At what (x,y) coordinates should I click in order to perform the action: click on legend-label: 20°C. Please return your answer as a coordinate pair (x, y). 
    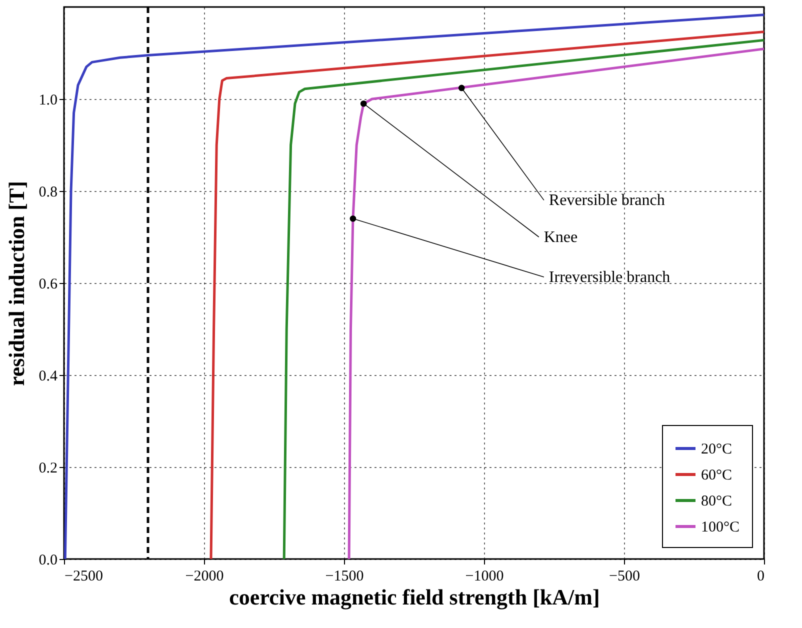
    Looking at the image, I should click on (716, 450).